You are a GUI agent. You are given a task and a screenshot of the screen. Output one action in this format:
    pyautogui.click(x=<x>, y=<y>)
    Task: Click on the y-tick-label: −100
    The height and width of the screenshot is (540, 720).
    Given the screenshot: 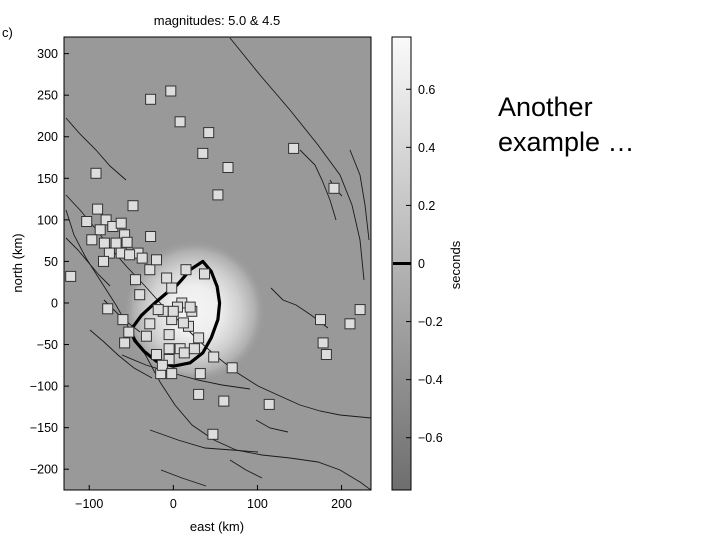 What is the action you would take?
    pyautogui.click(x=44, y=387)
    